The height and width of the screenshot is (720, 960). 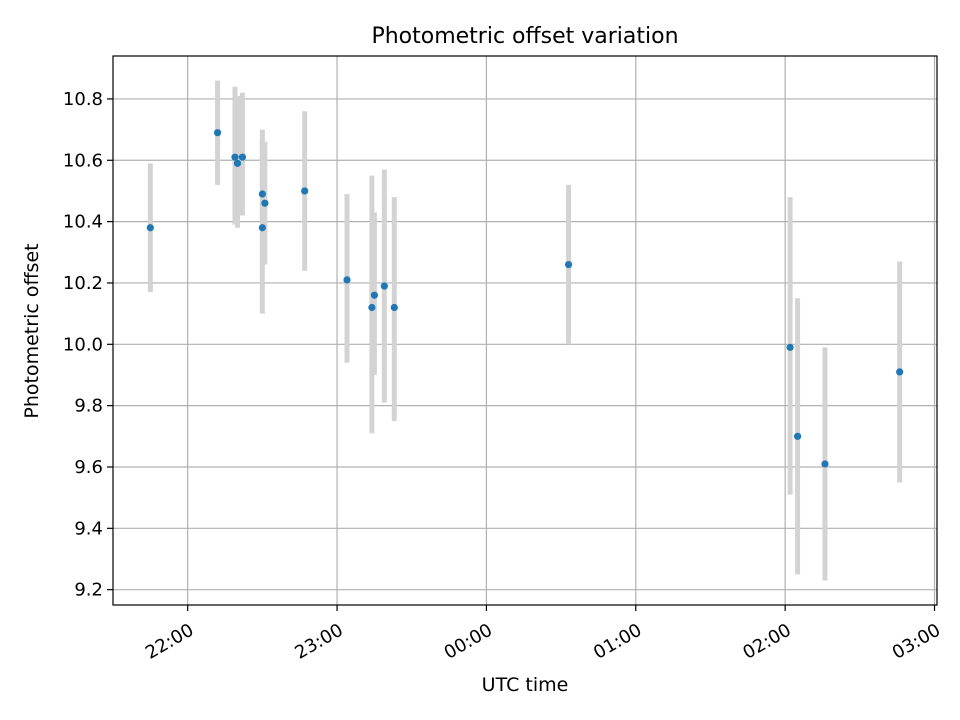 I want to click on y-tick-label: 10.2, so click(x=83, y=283).